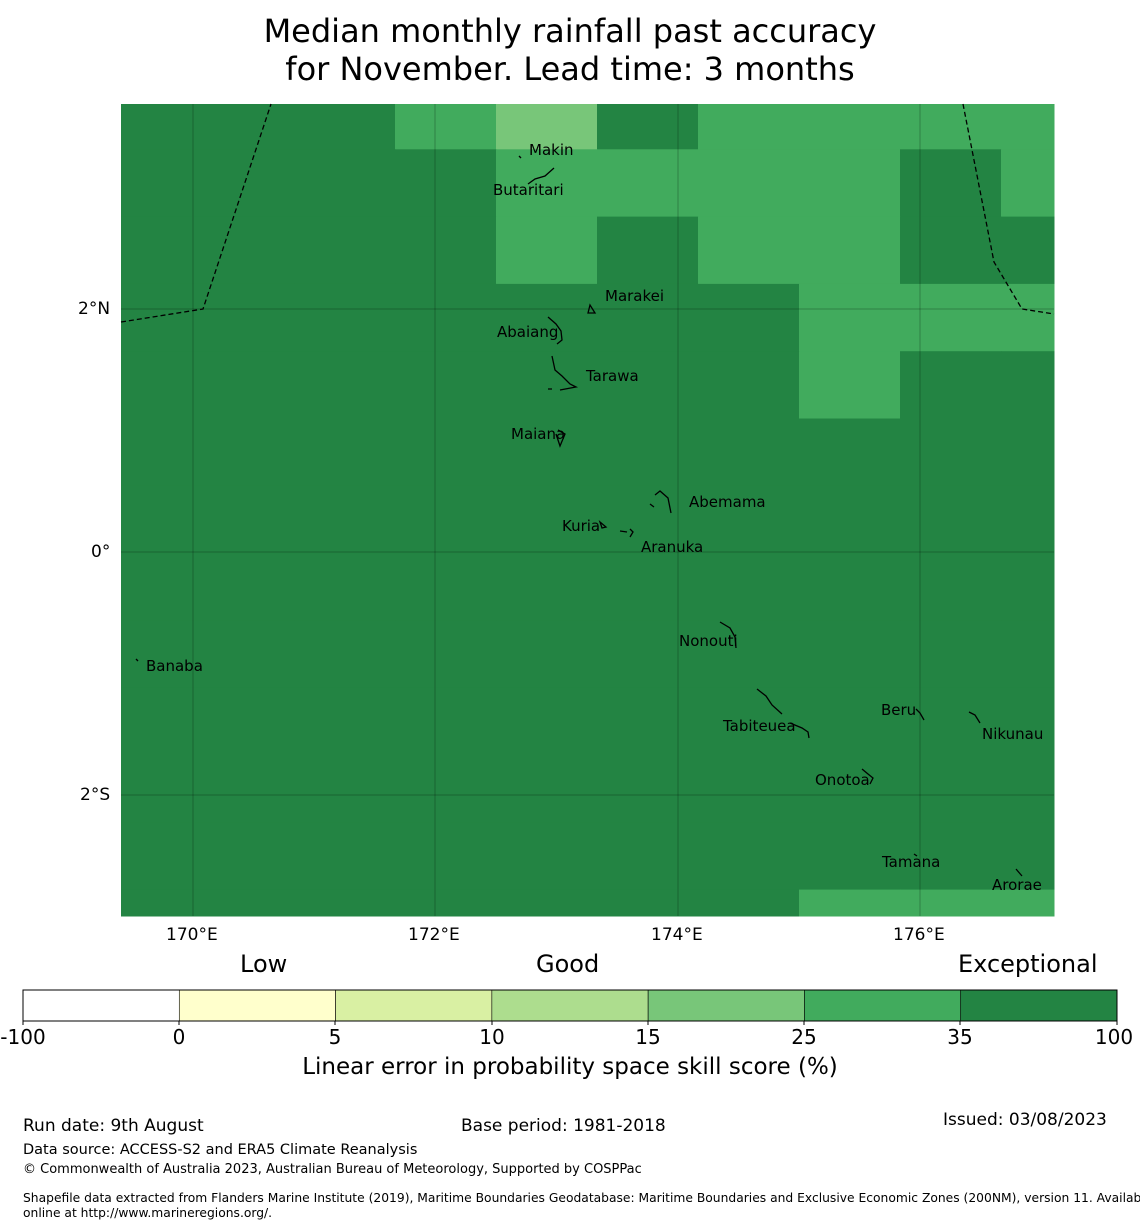  Describe the element at coordinates (192, 935) in the screenshot. I see `x-tick-170e: 170°E` at that location.